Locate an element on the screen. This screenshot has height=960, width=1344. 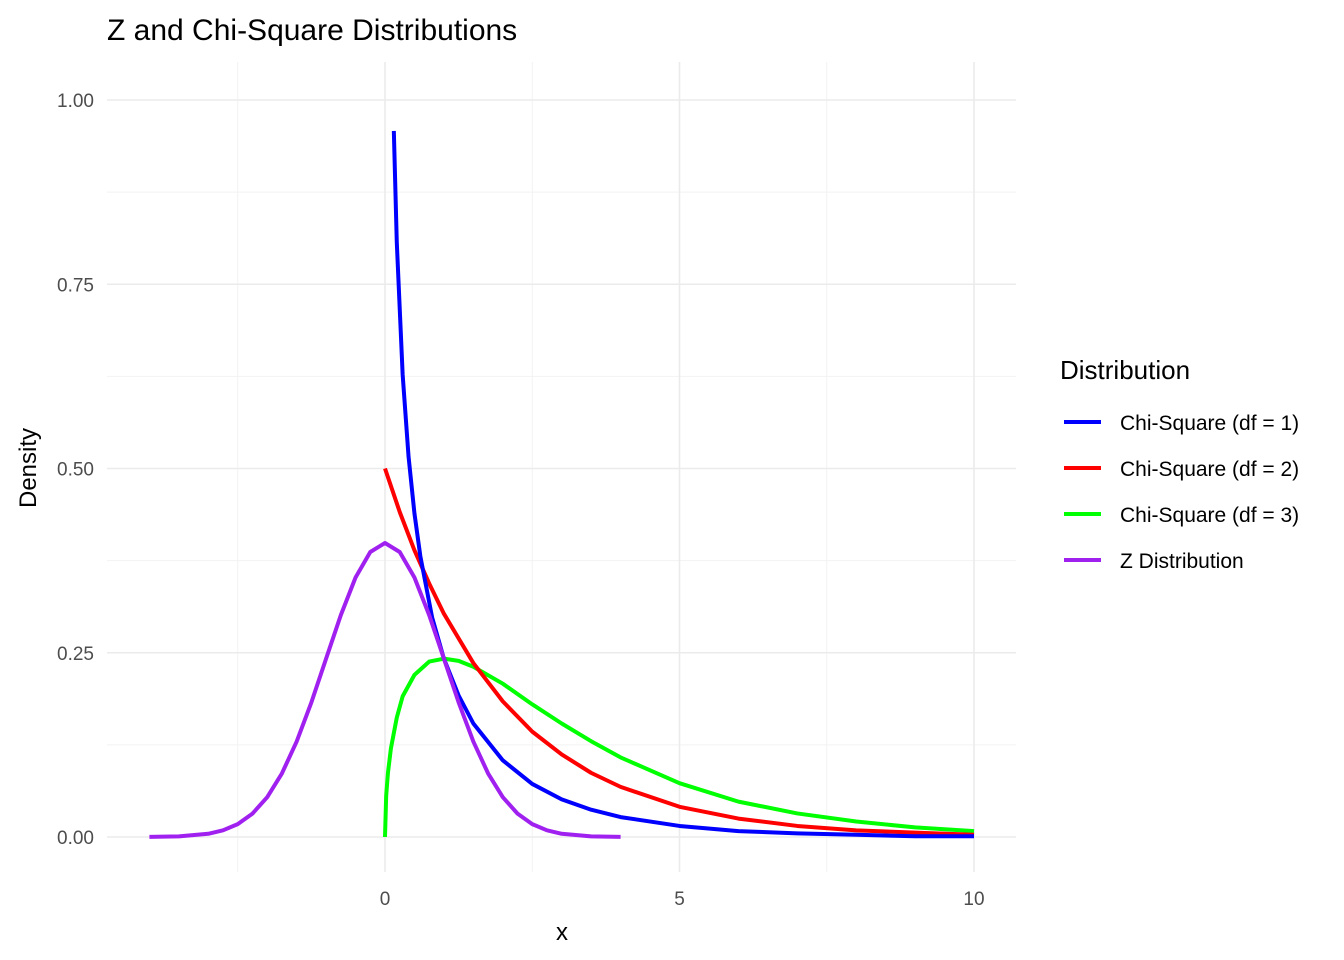
y-tick-label: 0.75 is located at coordinates (75, 285).